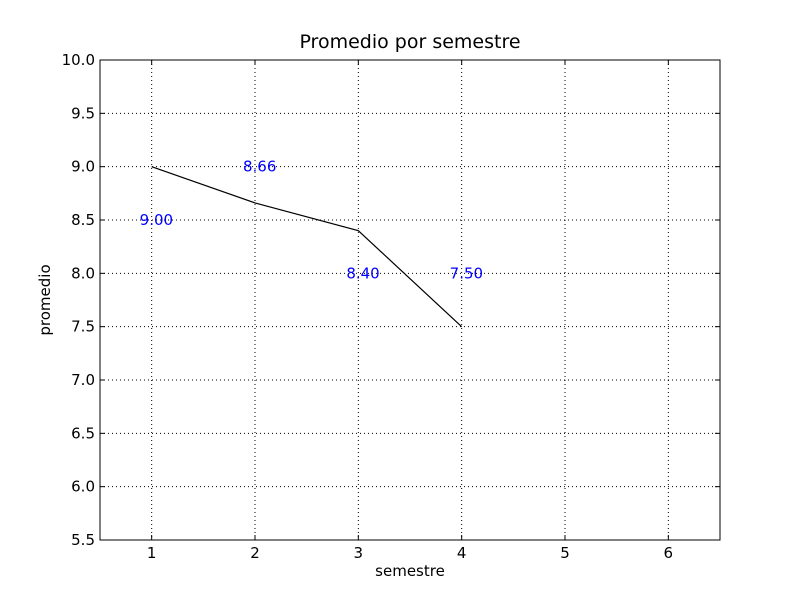 This screenshot has width=800, height=600. I want to click on data-label: 7.50, so click(466, 273).